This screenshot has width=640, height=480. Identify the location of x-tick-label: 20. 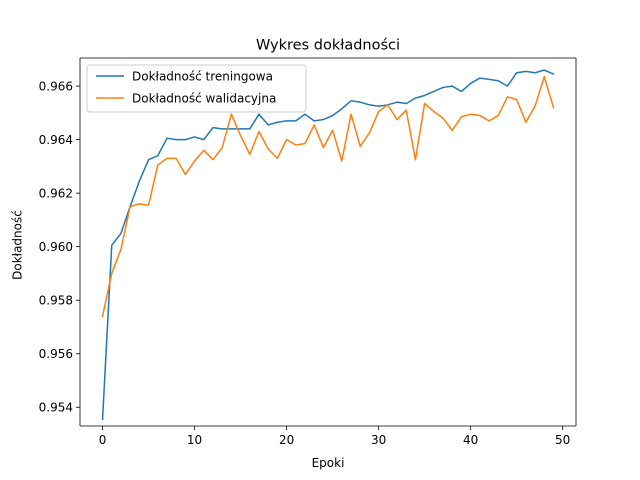
(286, 440).